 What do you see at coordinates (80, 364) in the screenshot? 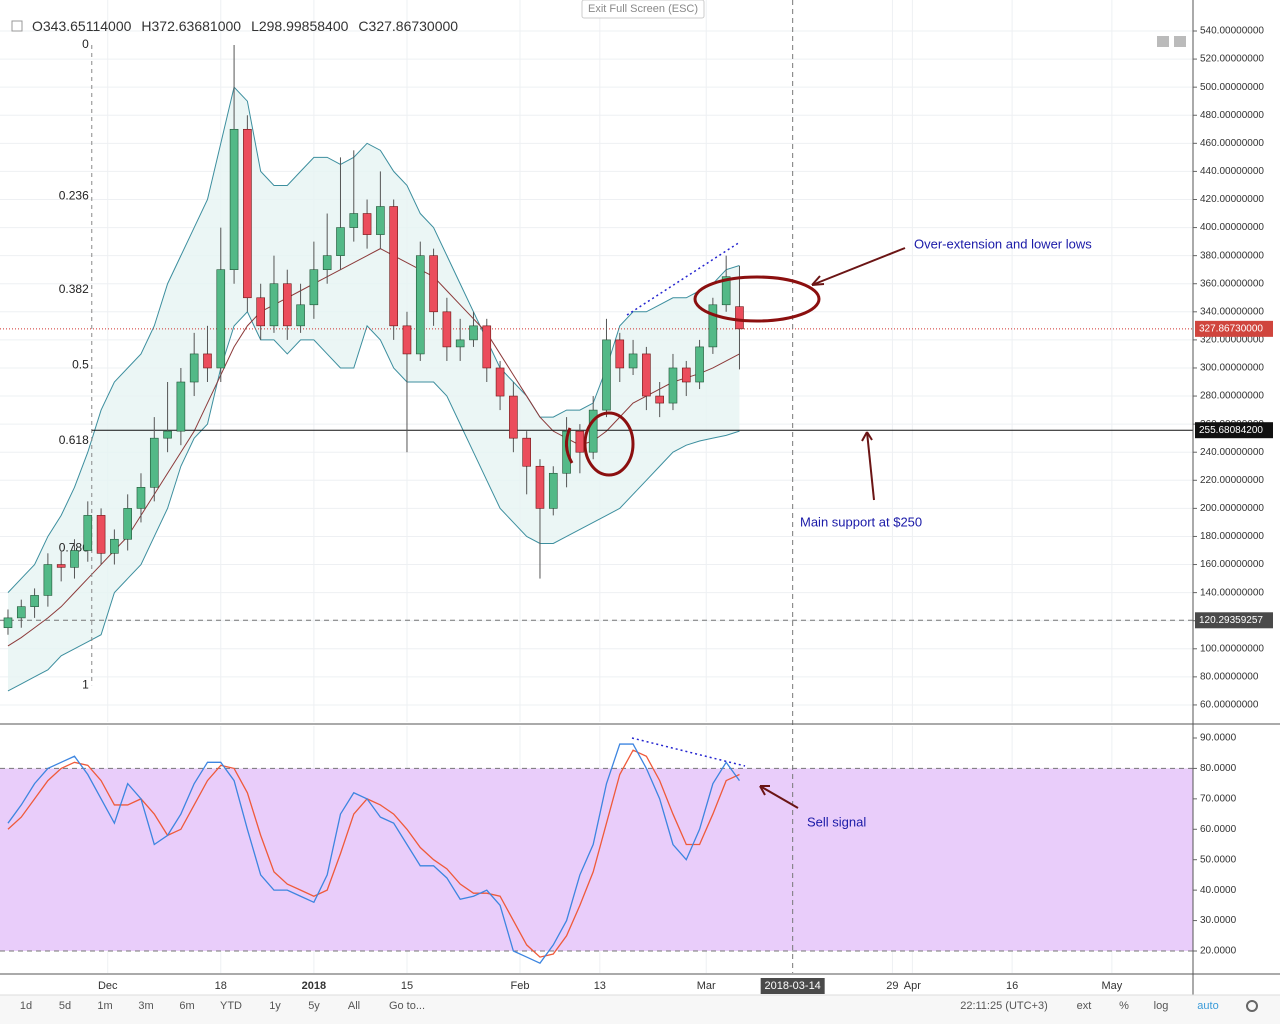
I see `fib-label: 0.5` at bounding box center [80, 364].